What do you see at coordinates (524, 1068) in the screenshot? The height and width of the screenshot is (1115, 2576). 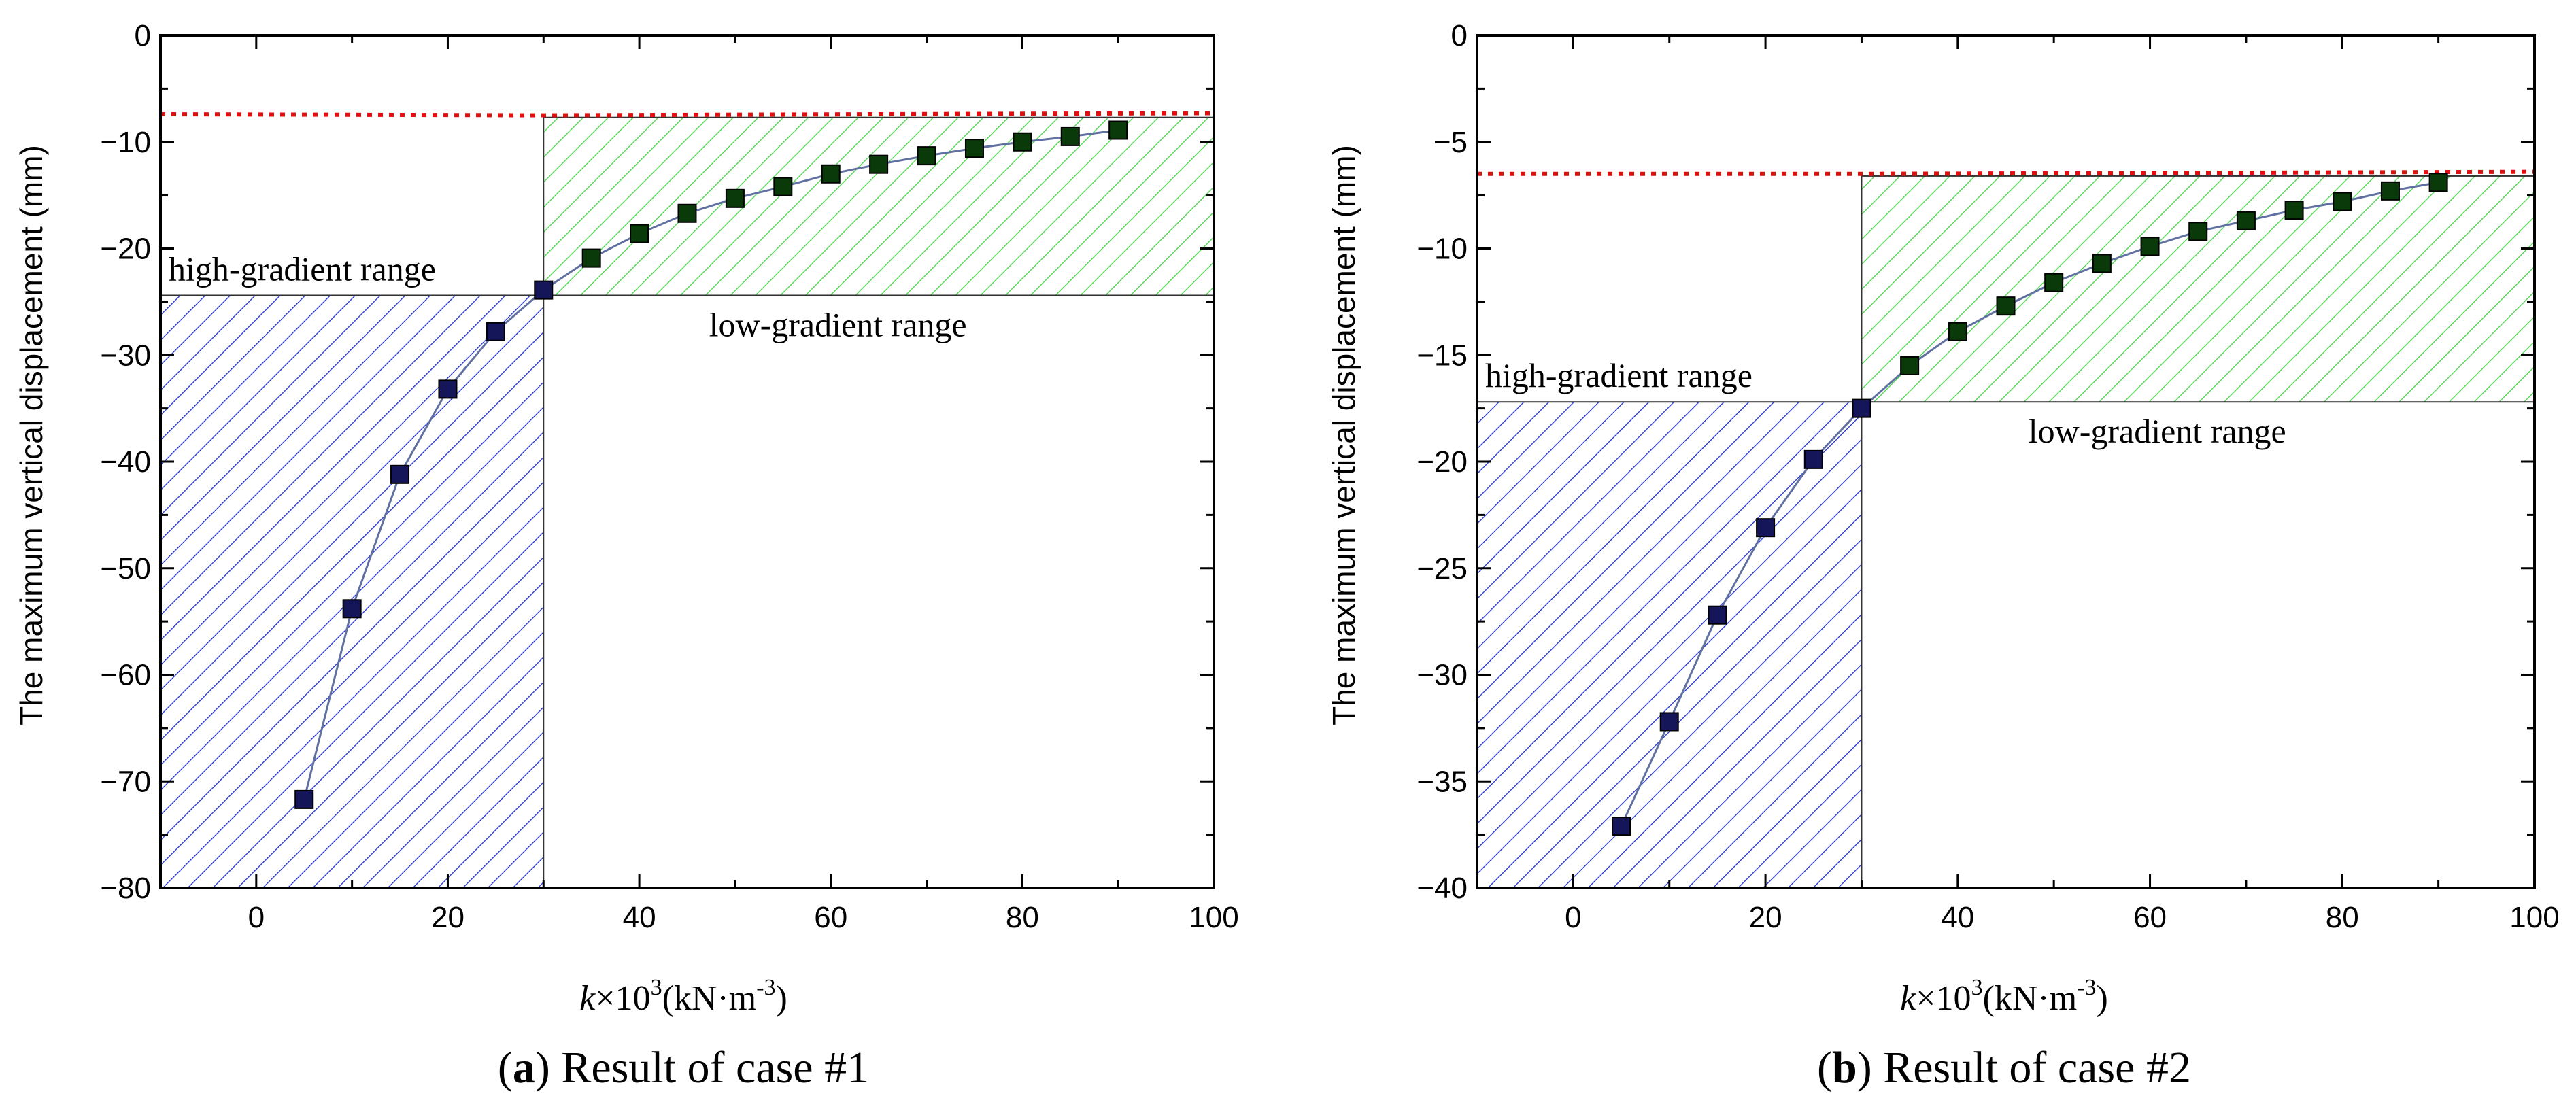 I see `panel-letter: a` at bounding box center [524, 1068].